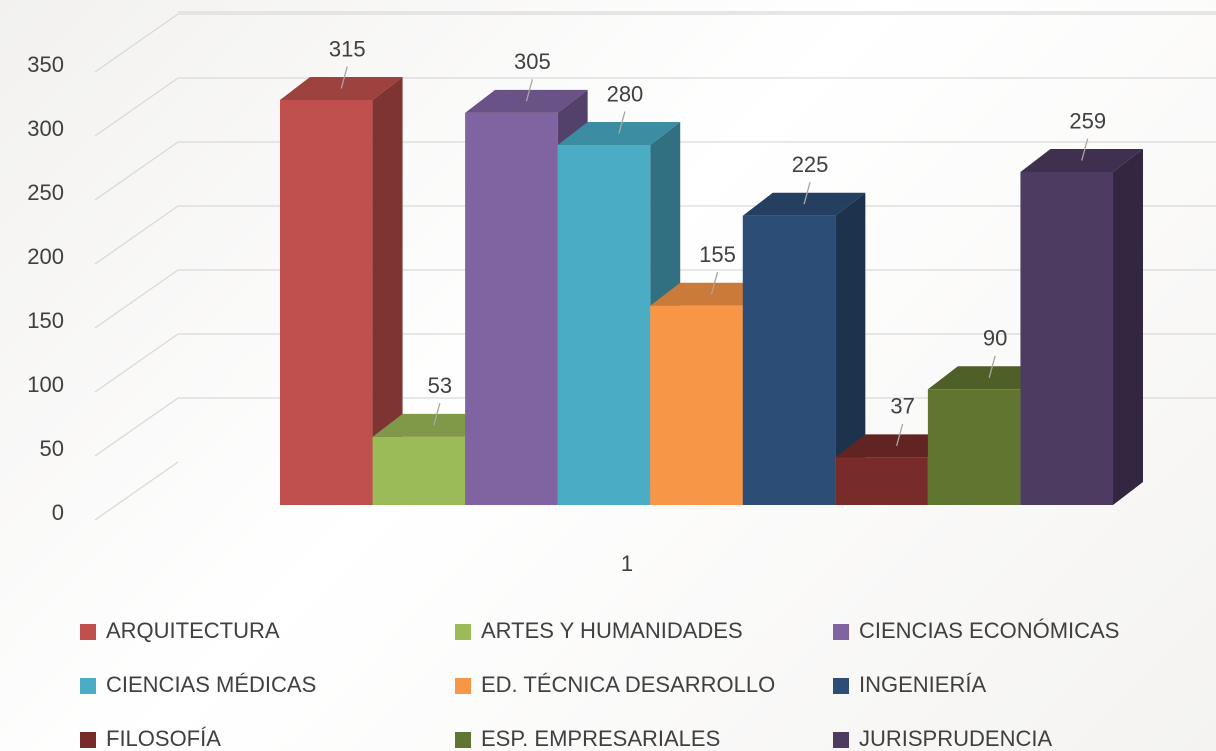  Describe the element at coordinates (193, 630) in the screenshot. I see `legend-label: ARQUITECTURA` at that location.